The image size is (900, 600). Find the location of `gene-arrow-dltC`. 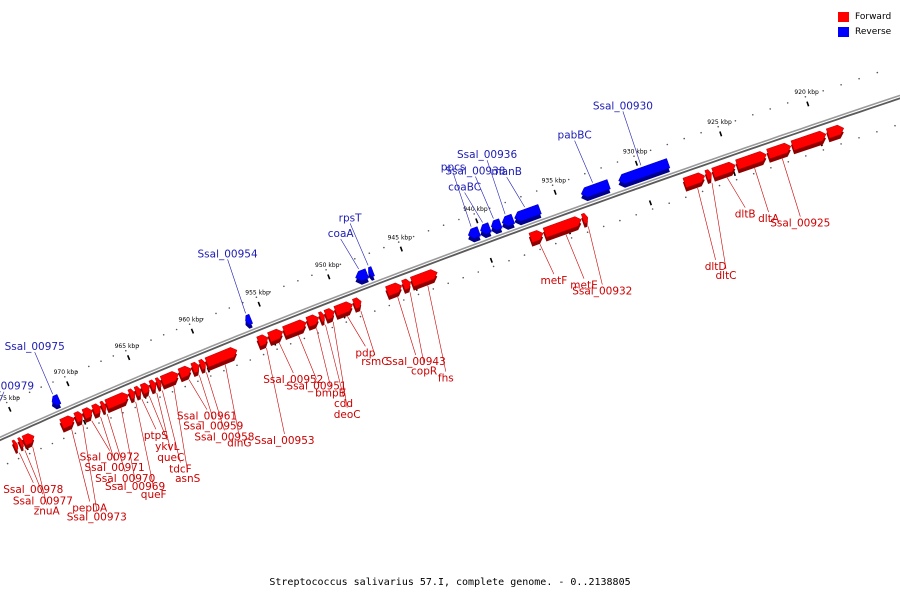

gene-arrow-dltC is located at coordinates (708, 175).